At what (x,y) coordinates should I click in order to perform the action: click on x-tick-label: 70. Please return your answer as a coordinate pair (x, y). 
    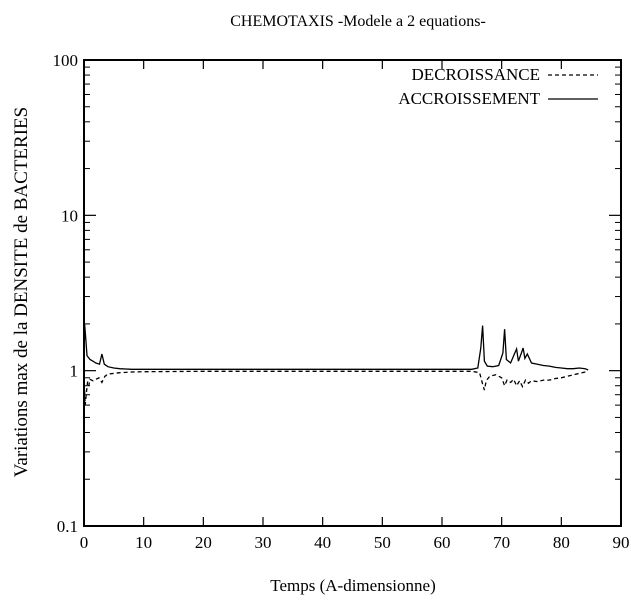
    Looking at the image, I should click on (501, 542).